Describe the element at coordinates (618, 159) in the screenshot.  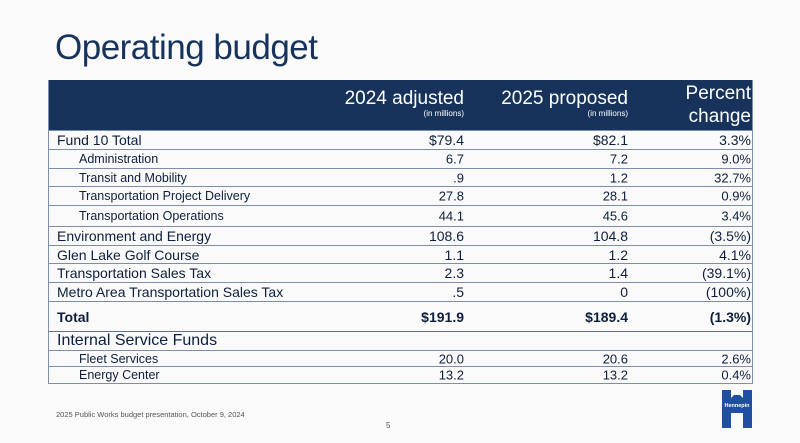
I see `value-2025: 7.2` at that location.